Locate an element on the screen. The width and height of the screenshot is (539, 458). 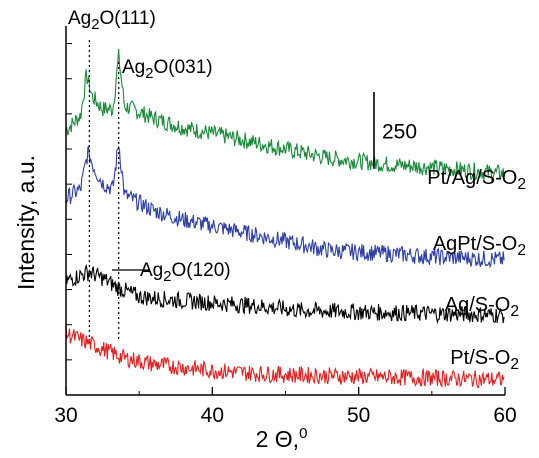
x-tick-label: 30 is located at coordinates (65, 415).